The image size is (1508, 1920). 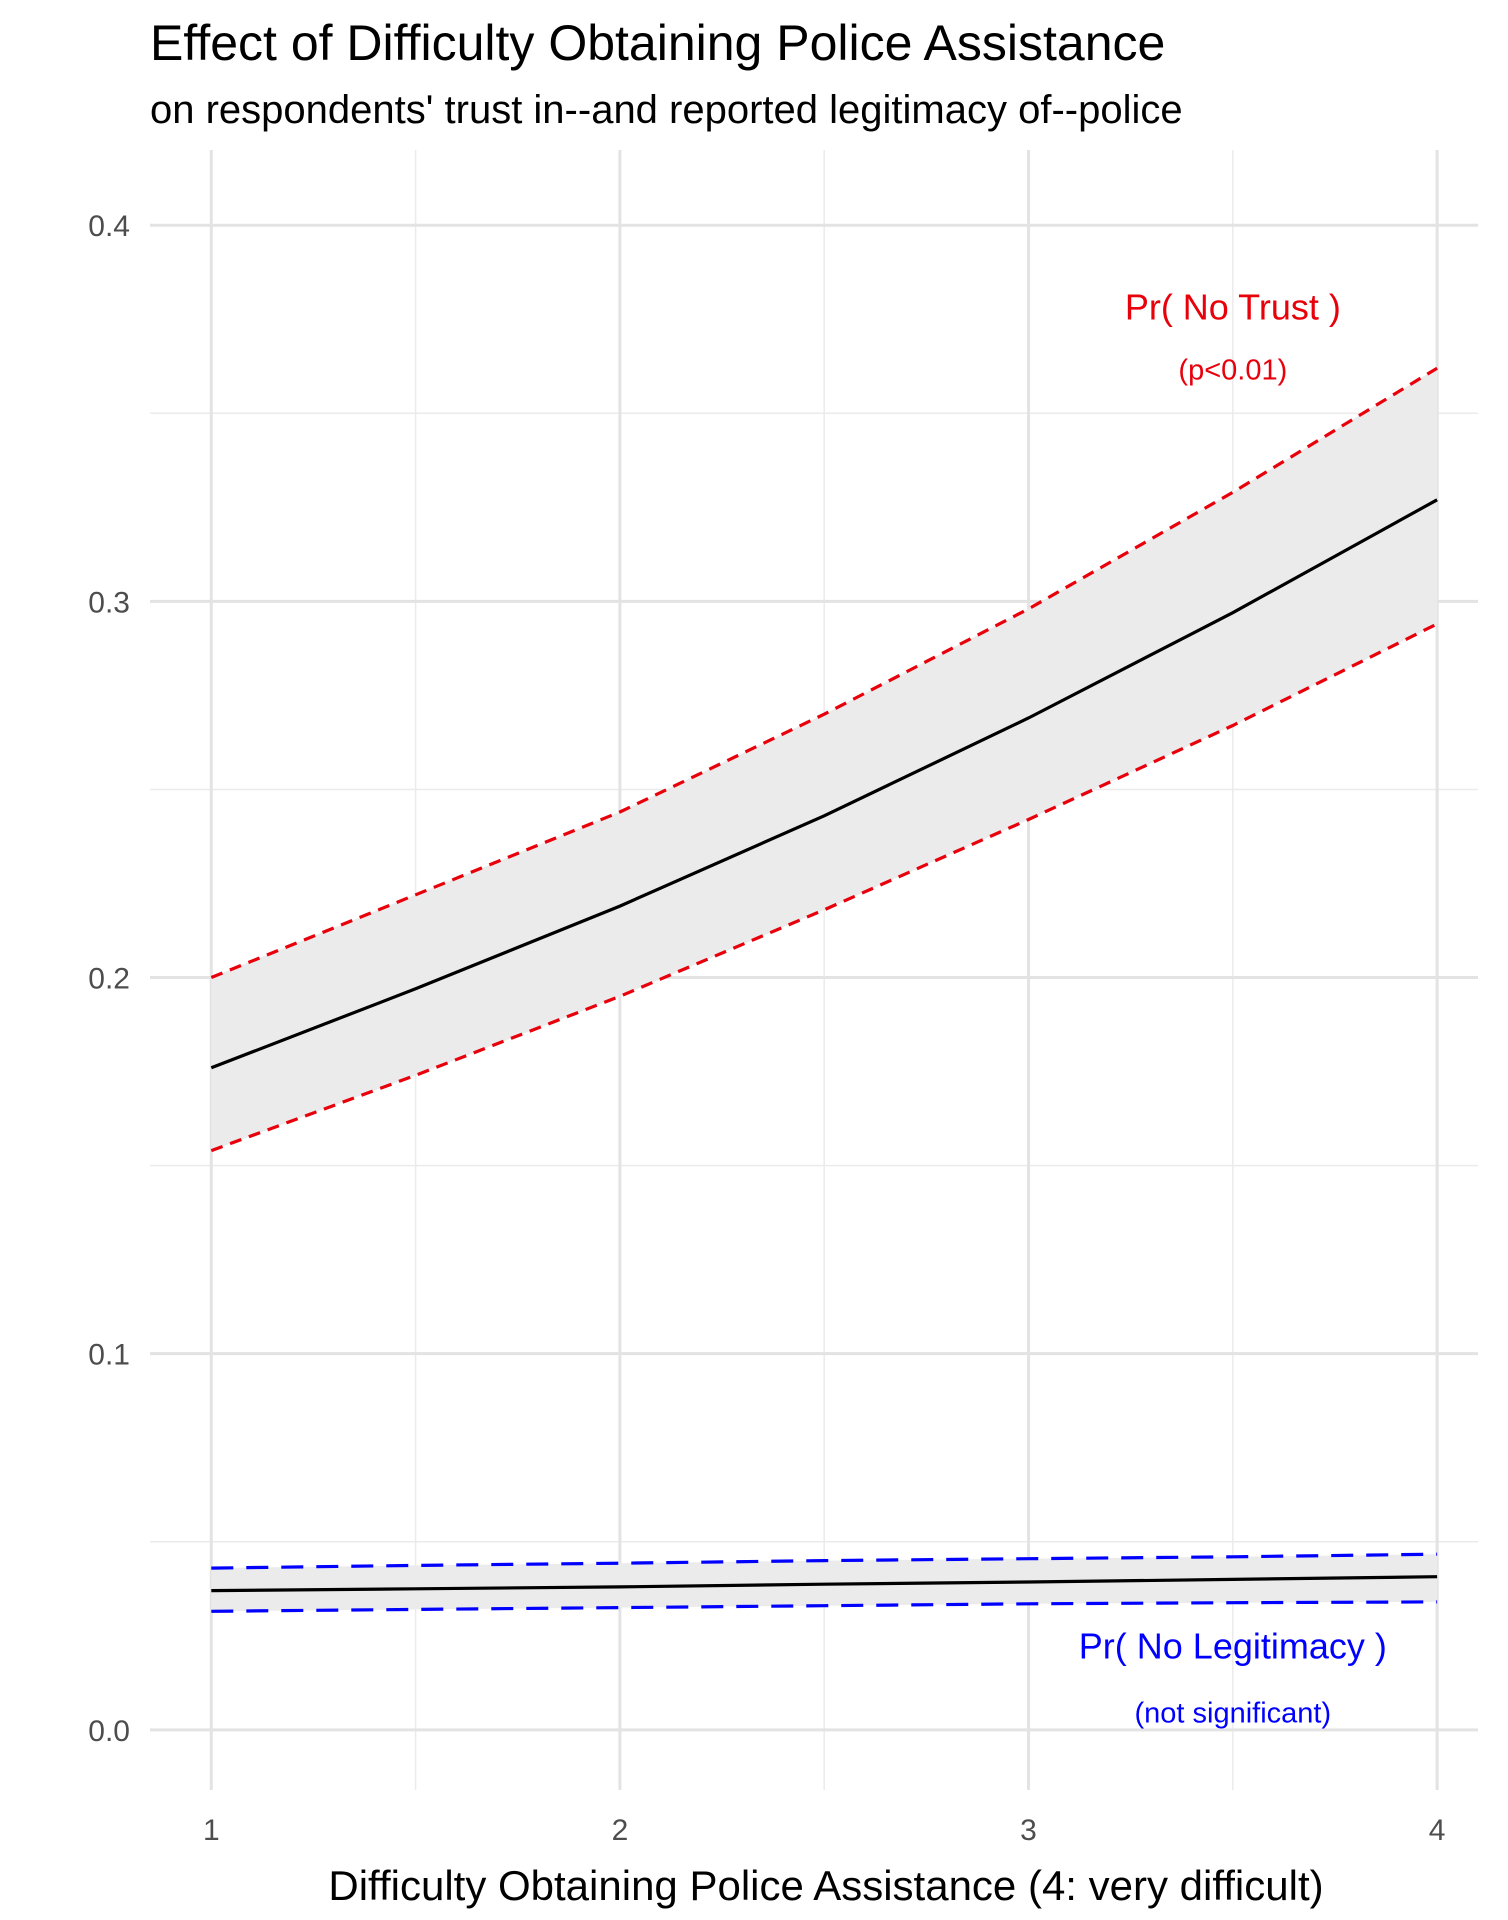 What do you see at coordinates (109, 602) in the screenshot?
I see `y-tick-label: 0.3` at bounding box center [109, 602].